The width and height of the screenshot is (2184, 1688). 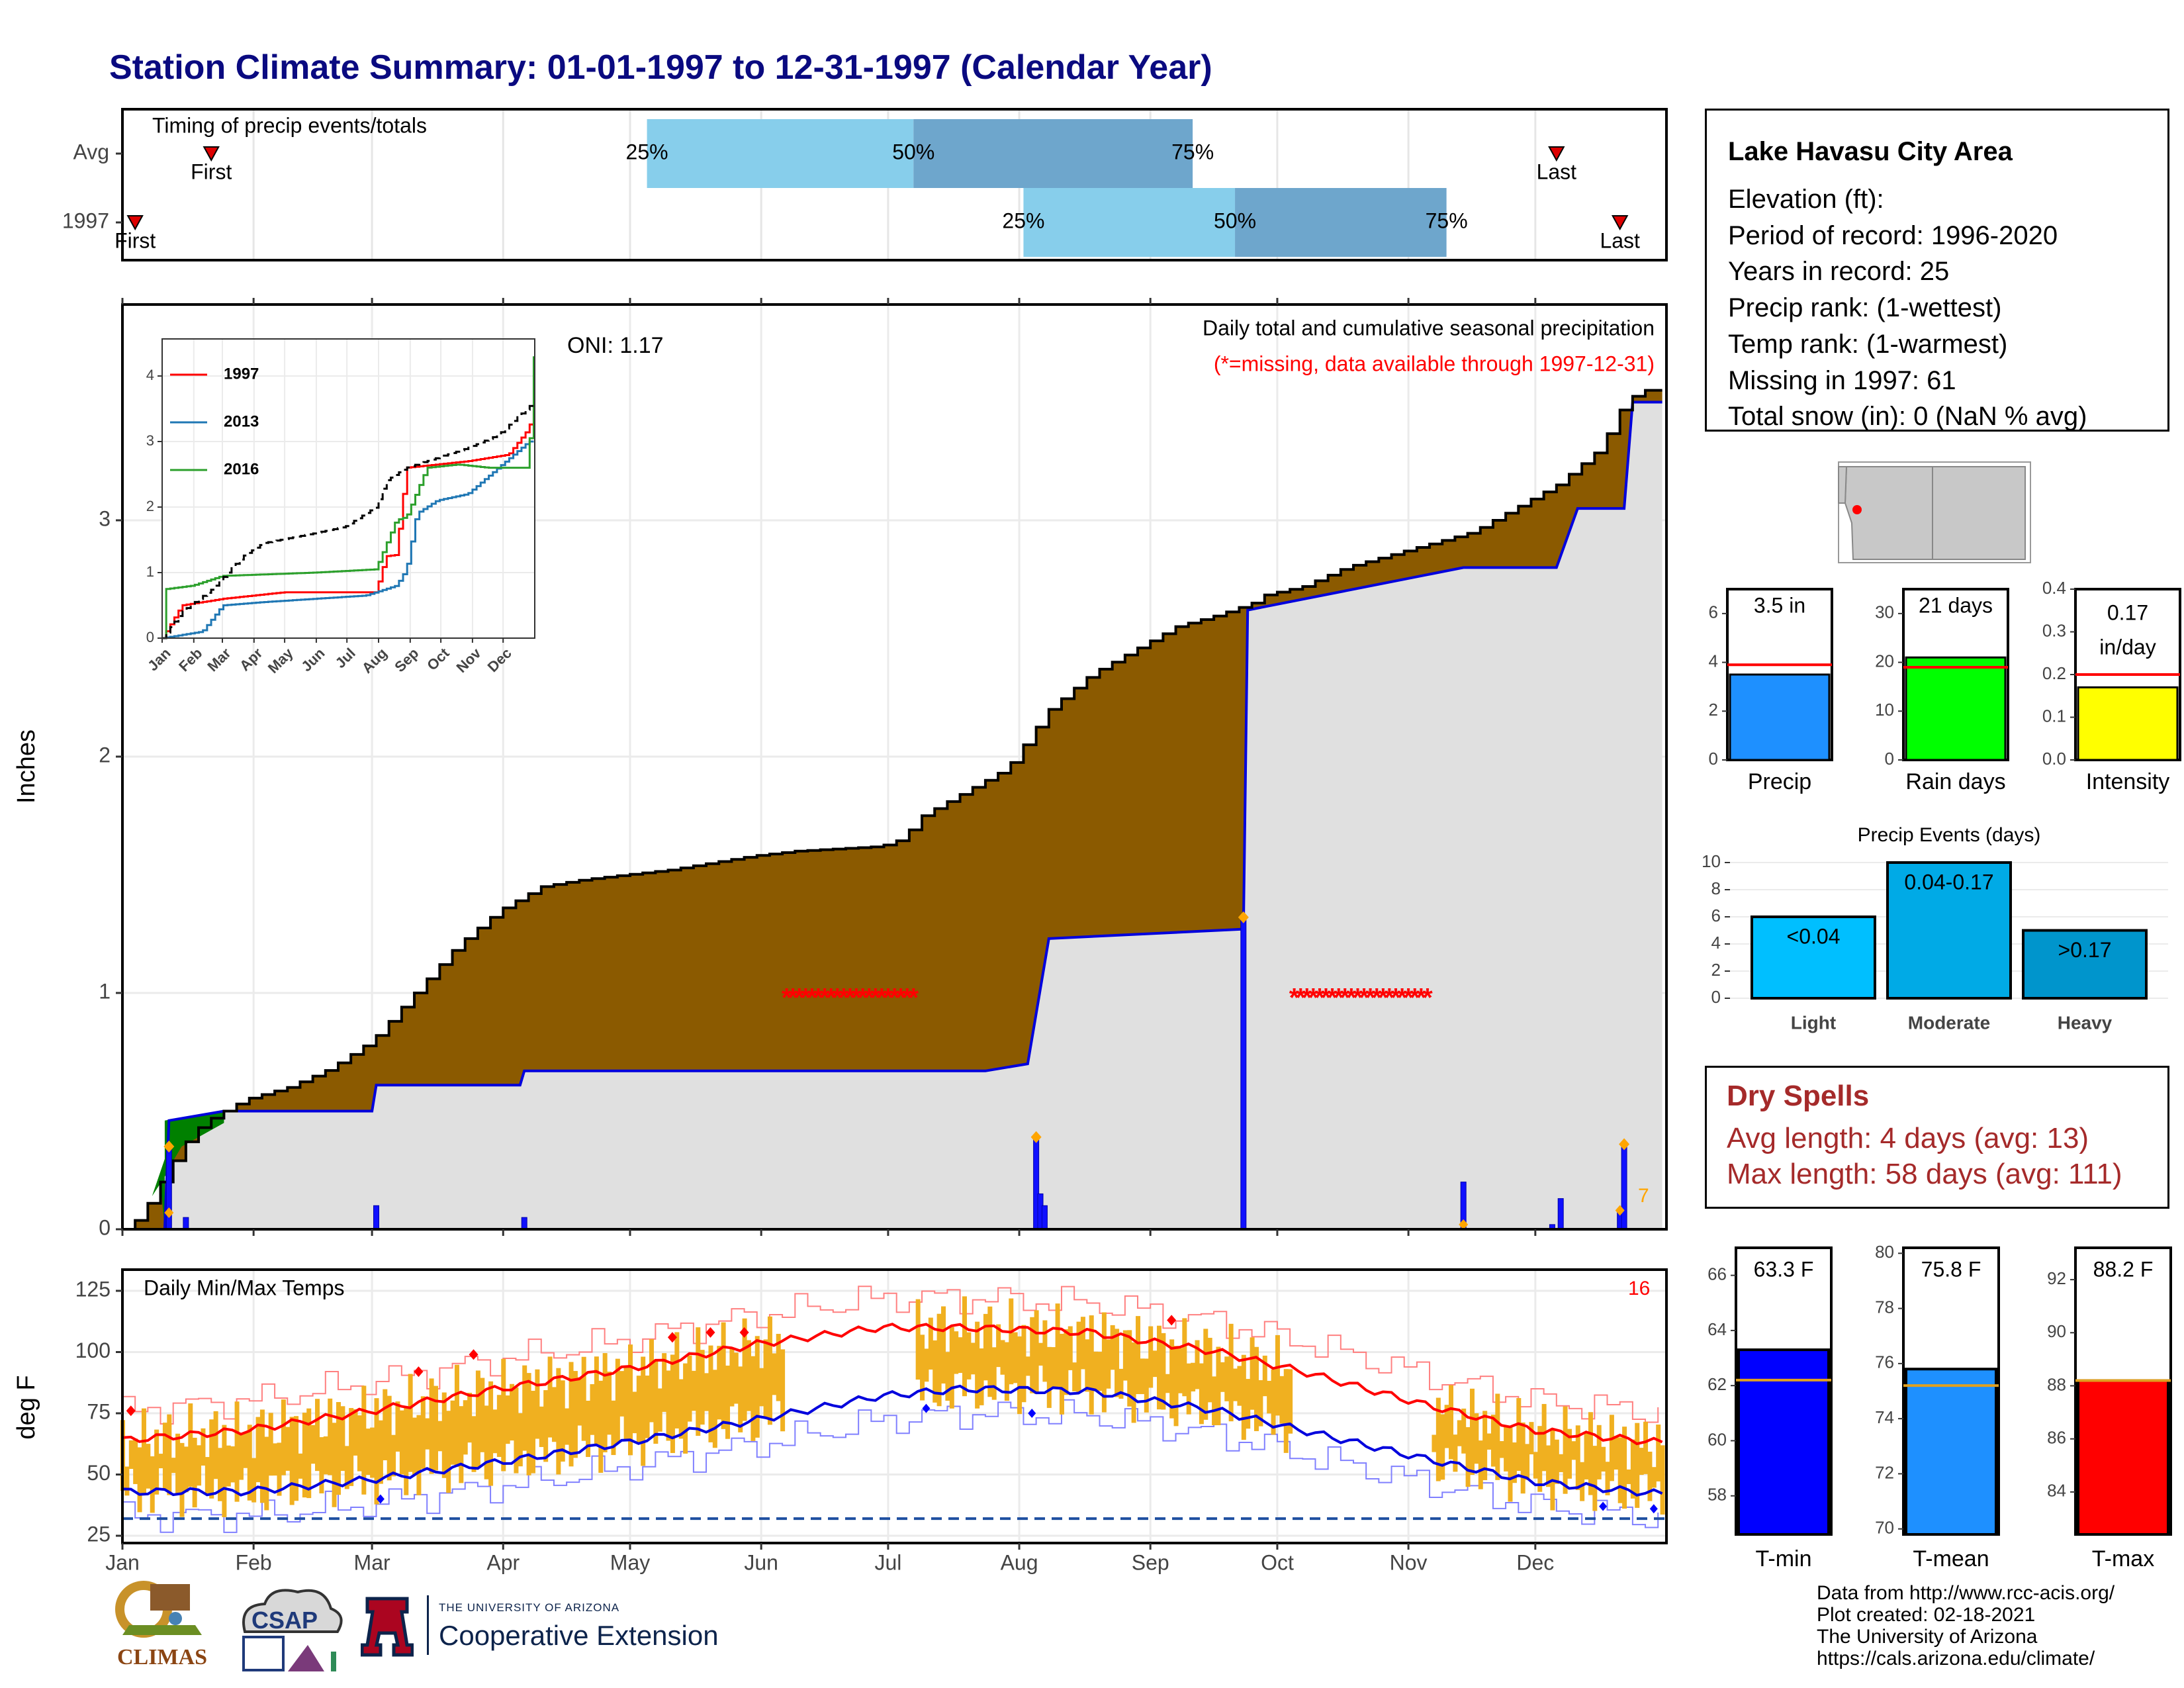 I want to click on summary-bar-tick-label: 6, so click(x=1713, y=612).